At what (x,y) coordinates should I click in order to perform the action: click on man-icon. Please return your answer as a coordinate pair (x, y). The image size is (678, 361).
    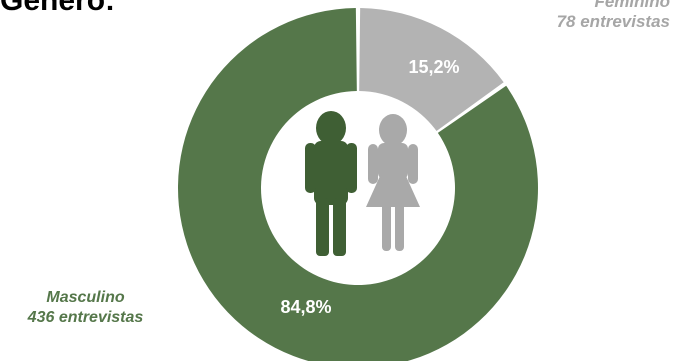
    Looking at the image, I should click on (331, 183).